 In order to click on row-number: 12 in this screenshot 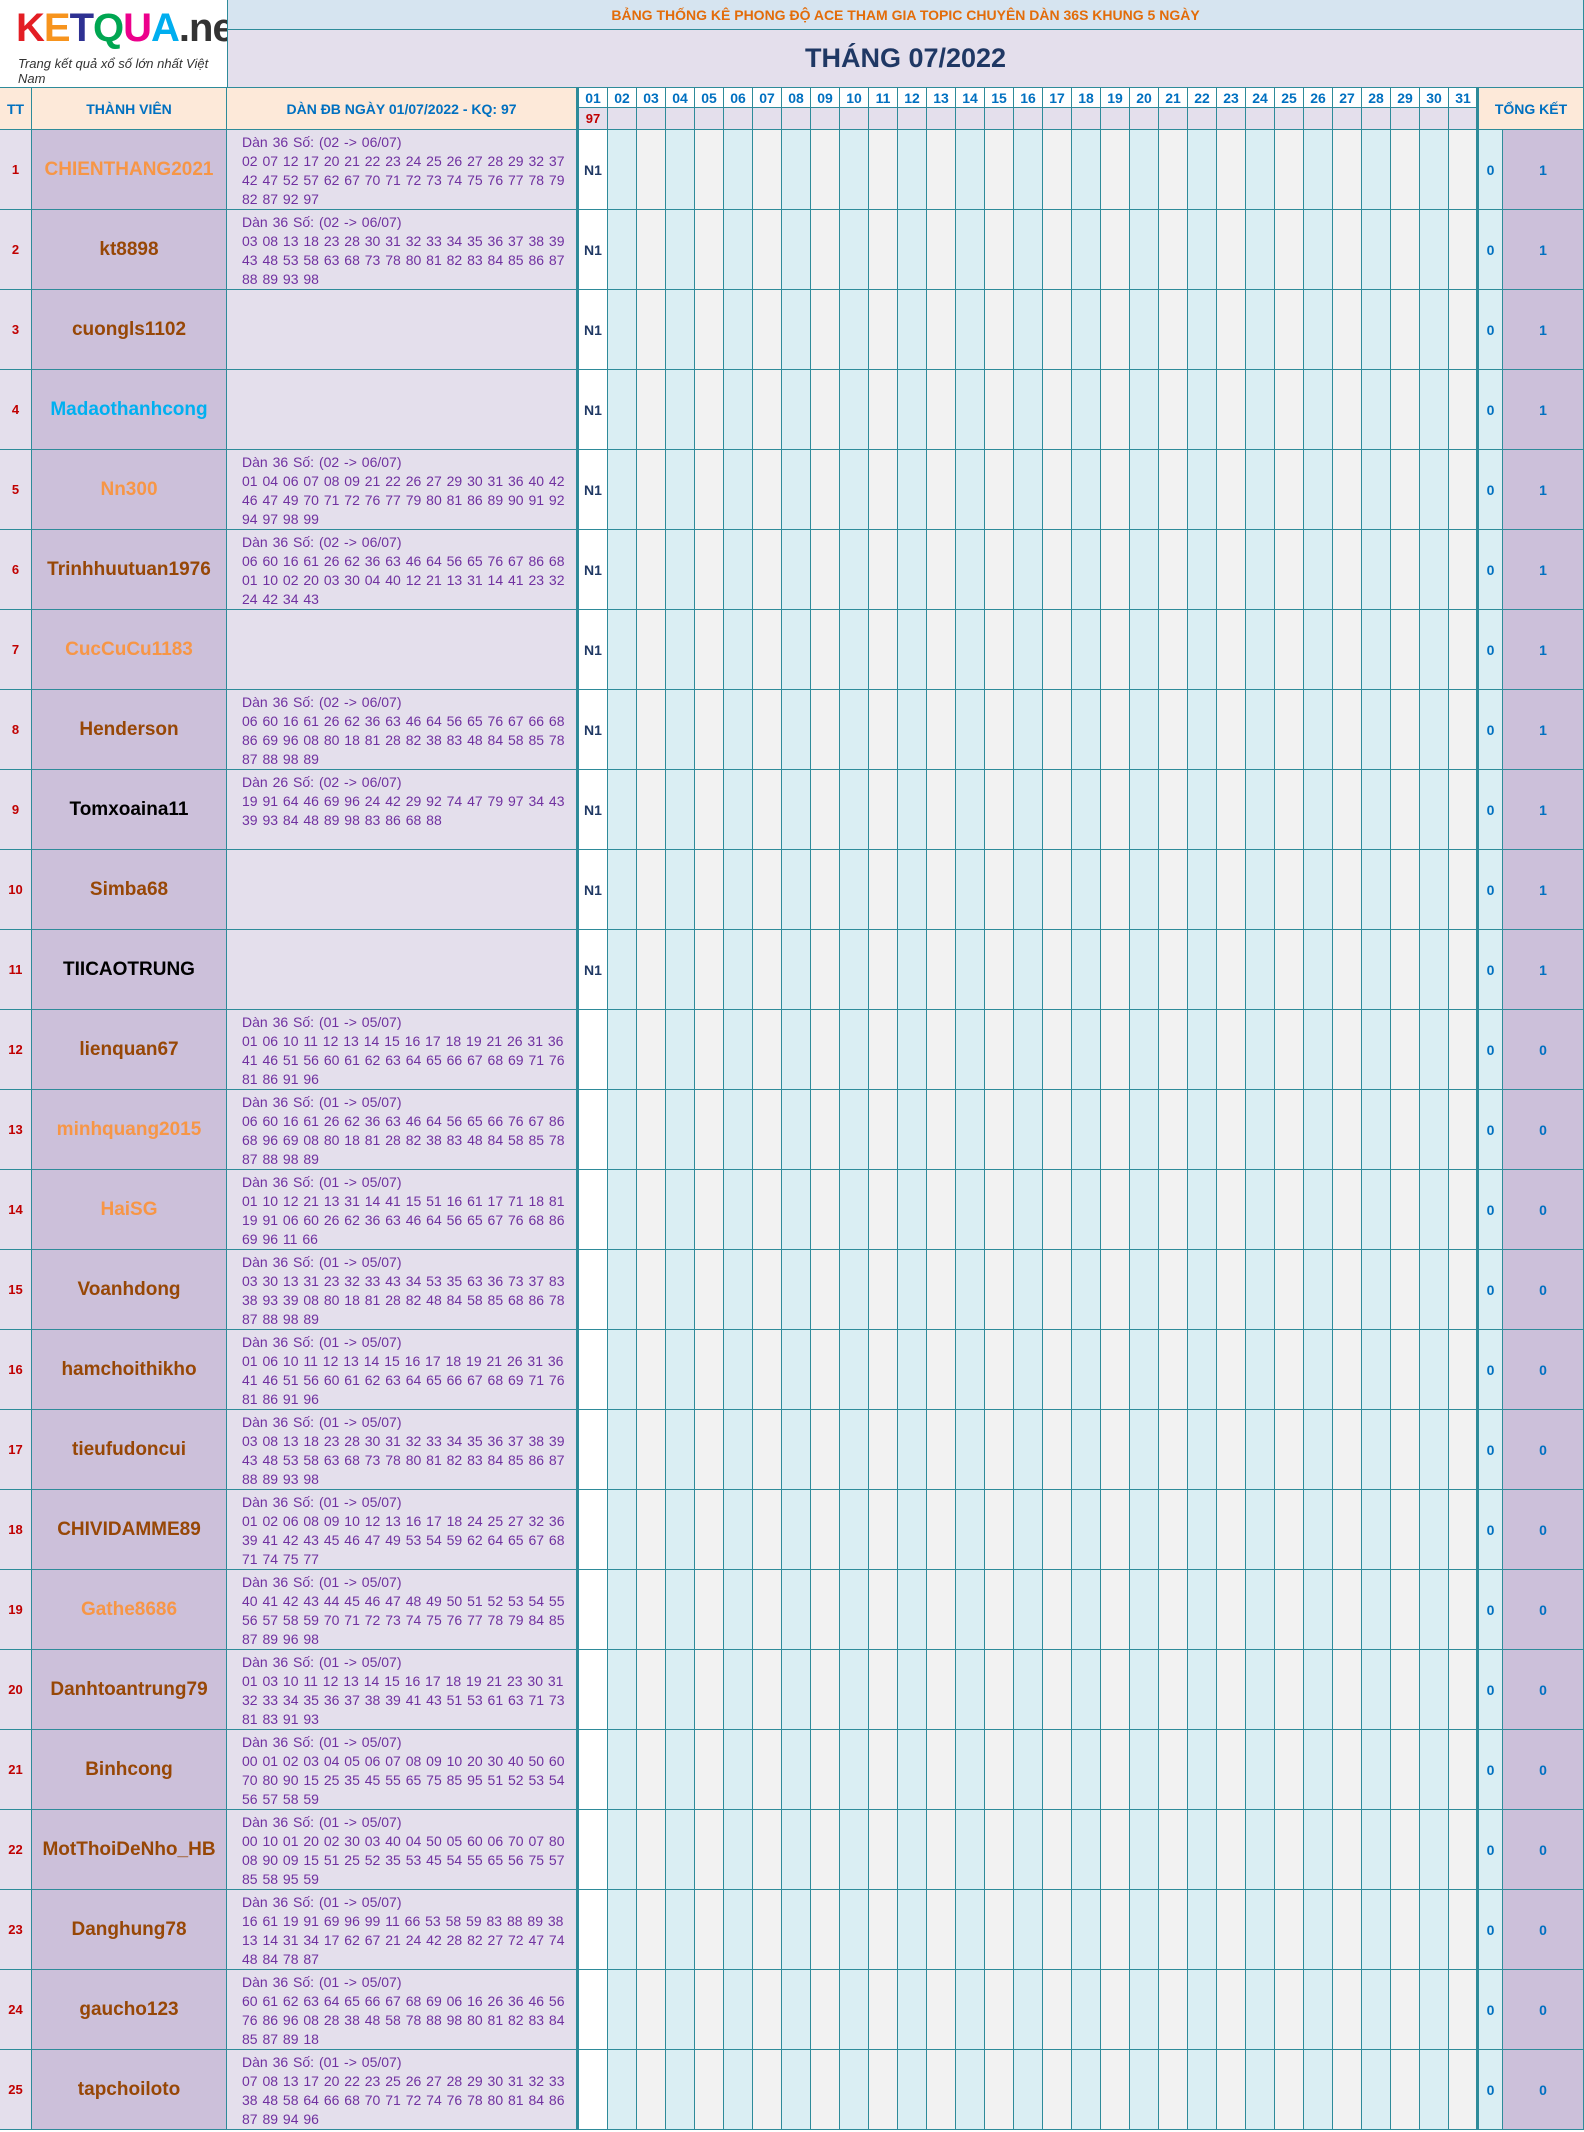, I will do `click(16, 1050)`.